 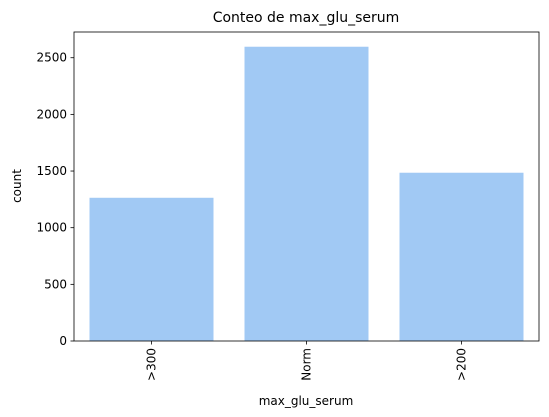 I want to click on y-axis-label: count, so click(x=17, y=186).